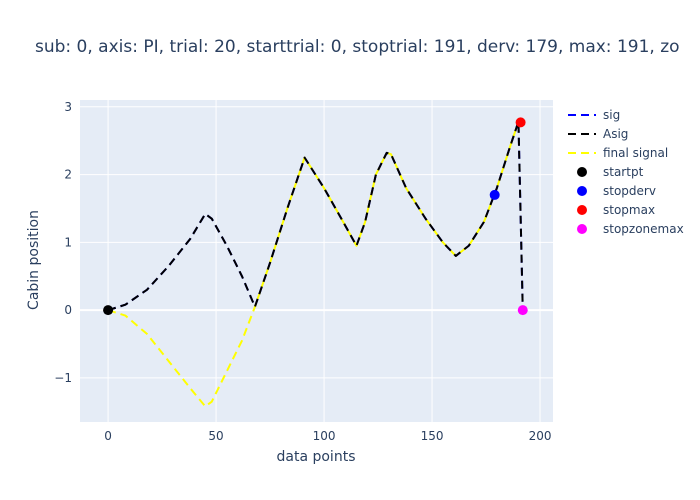 This screenshot has height=500, width=700. Describe the element at coordinates (432, 436) in the screenshot. I see `x-tick-label: 150` at that location.